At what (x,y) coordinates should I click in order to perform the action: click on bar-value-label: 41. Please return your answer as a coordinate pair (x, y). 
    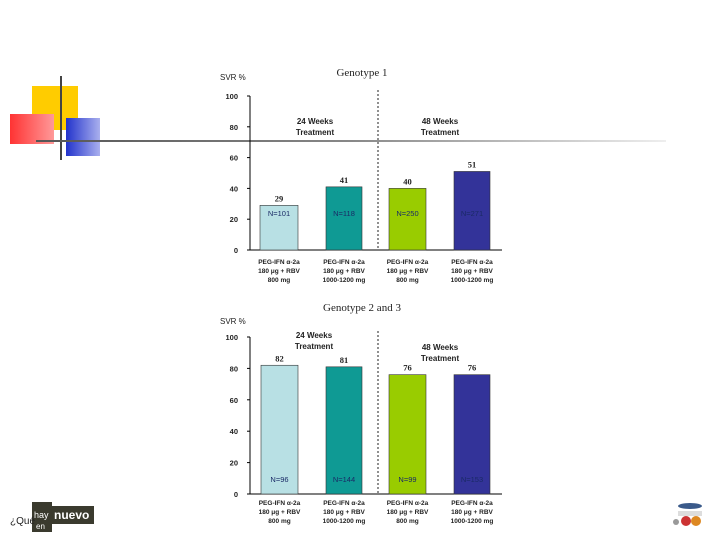
    Looking at the image, I should click on (344, 180).